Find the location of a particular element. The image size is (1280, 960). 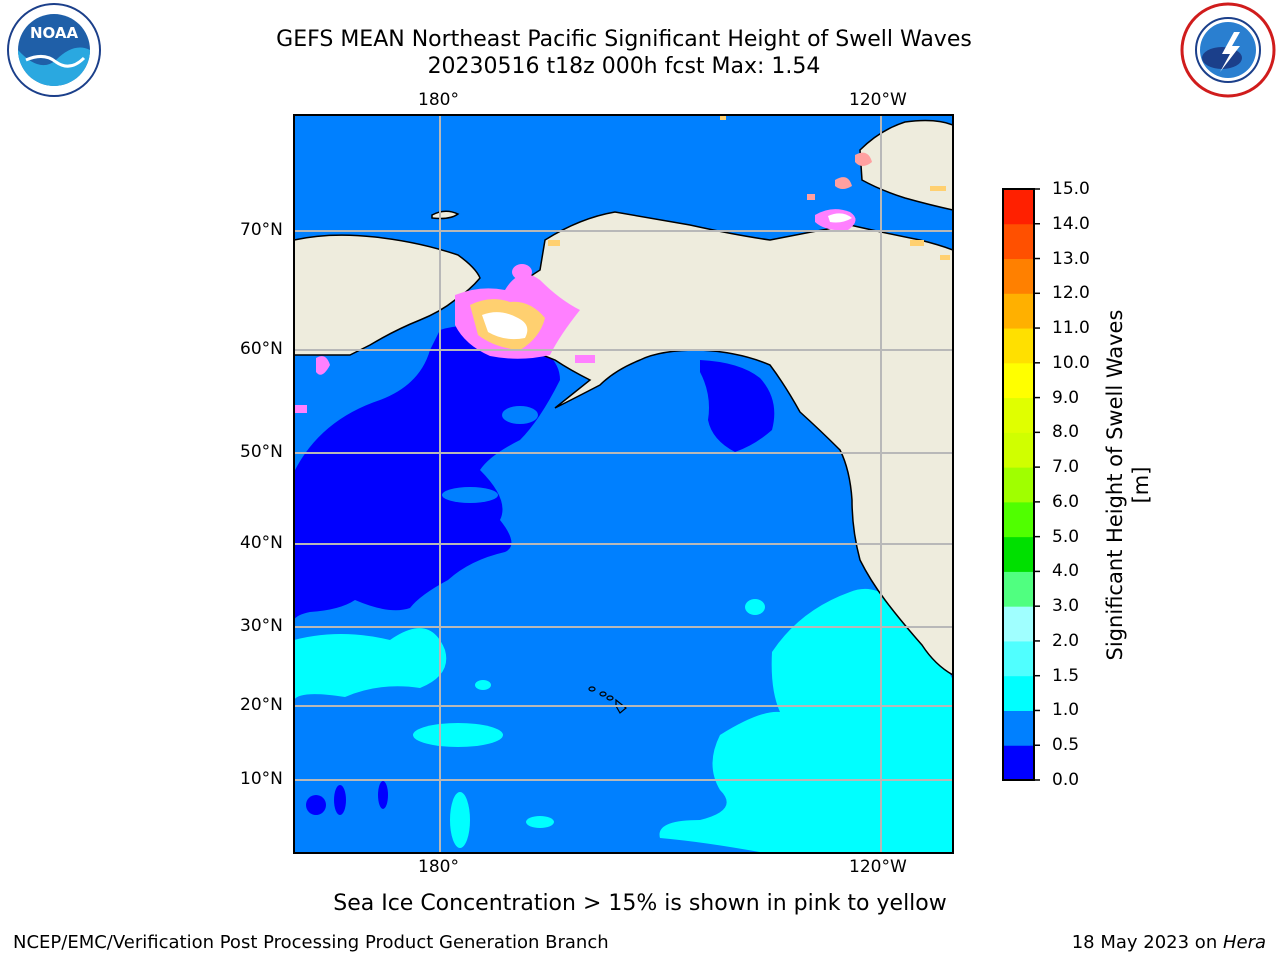

swell-zone-0to0.5-west is located at coordinates (427, 473).